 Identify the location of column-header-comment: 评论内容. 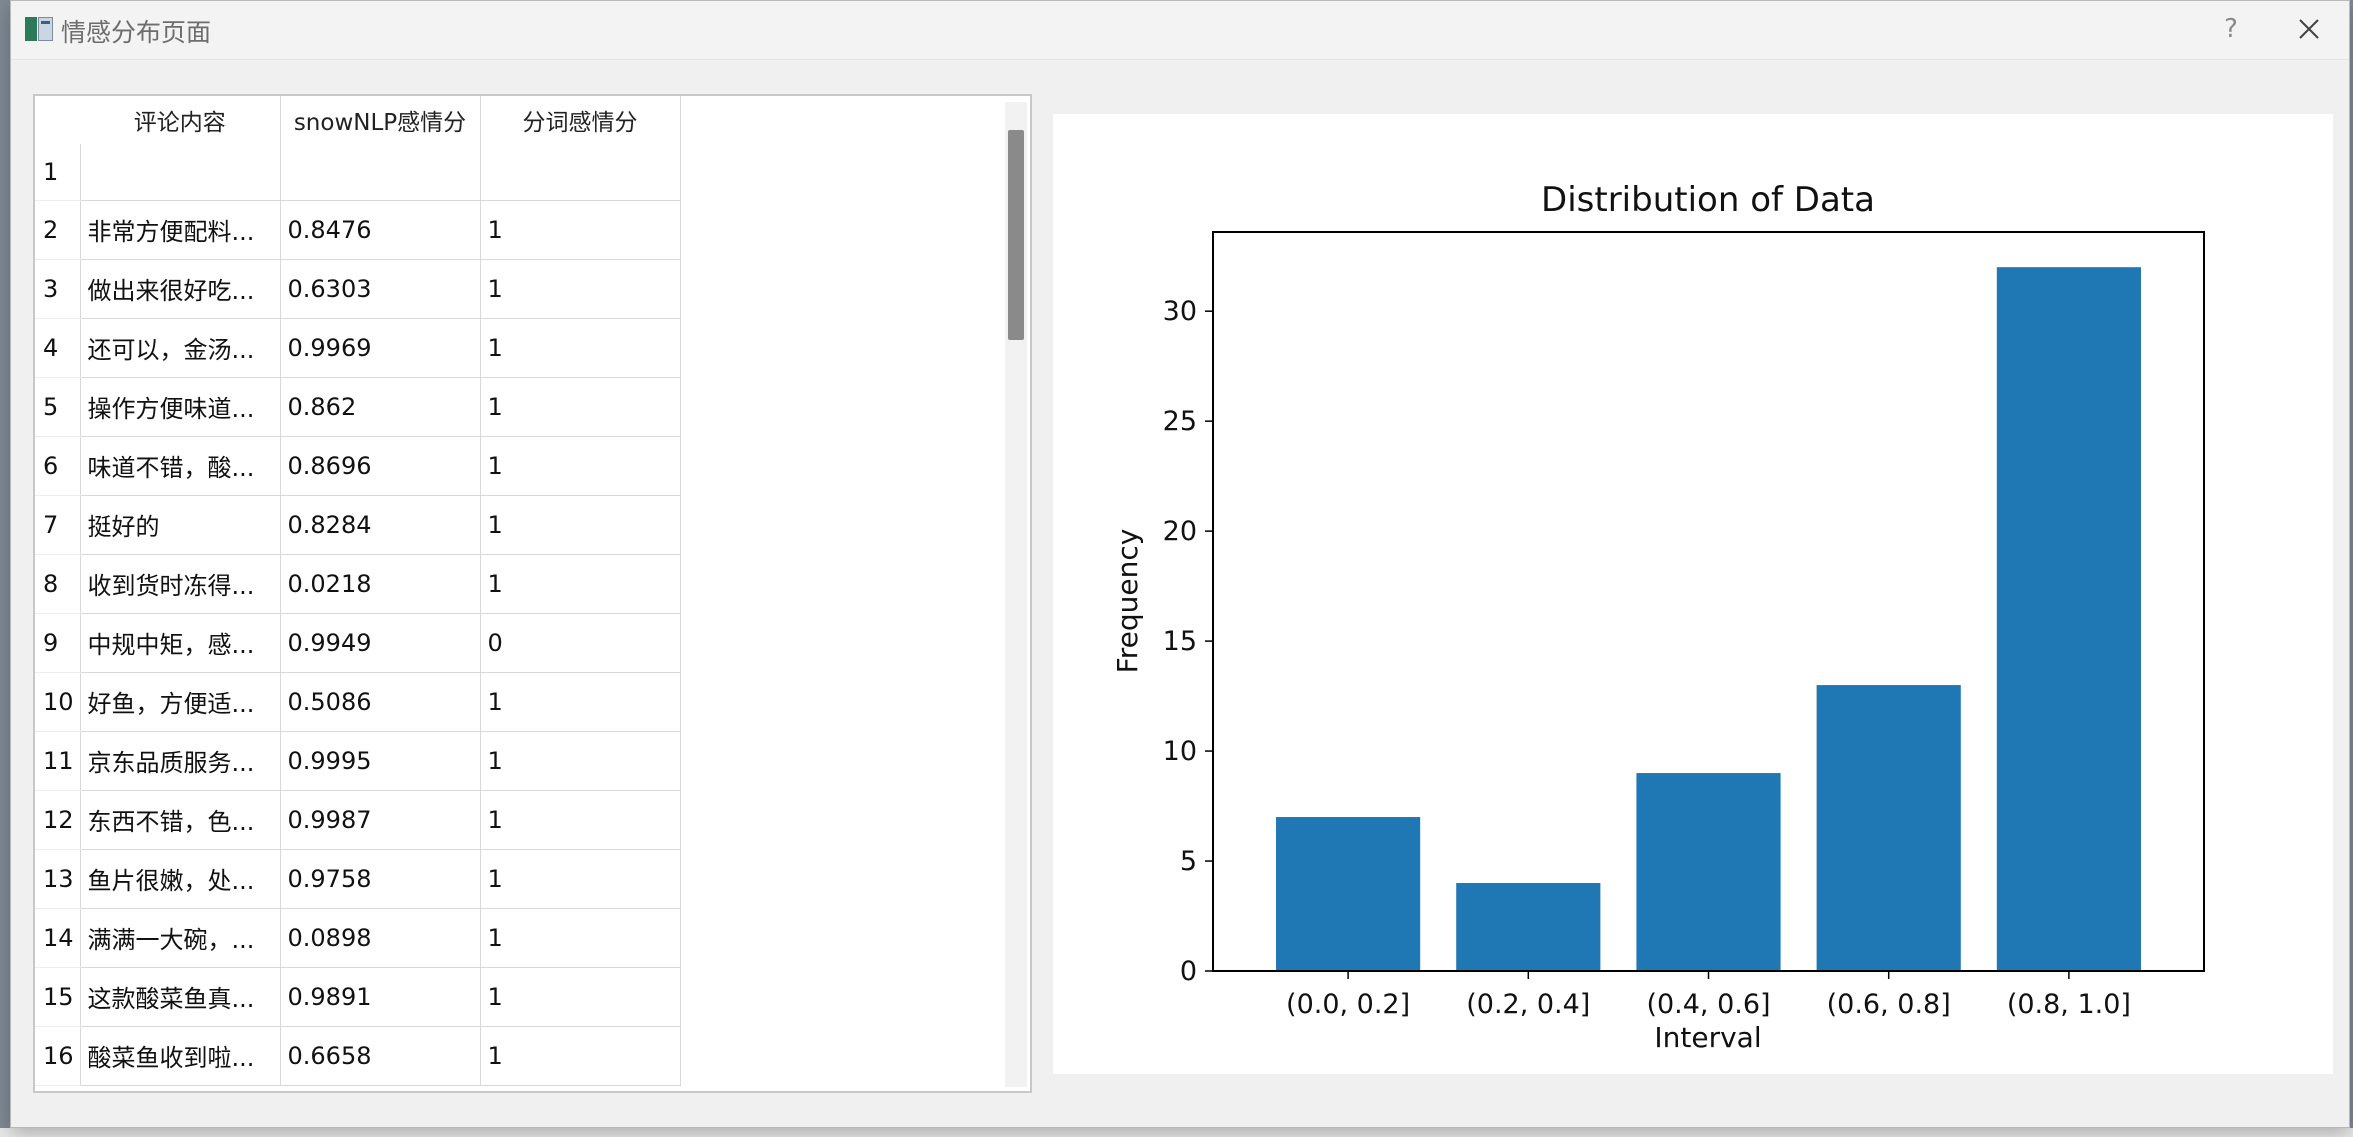
(180, 120).